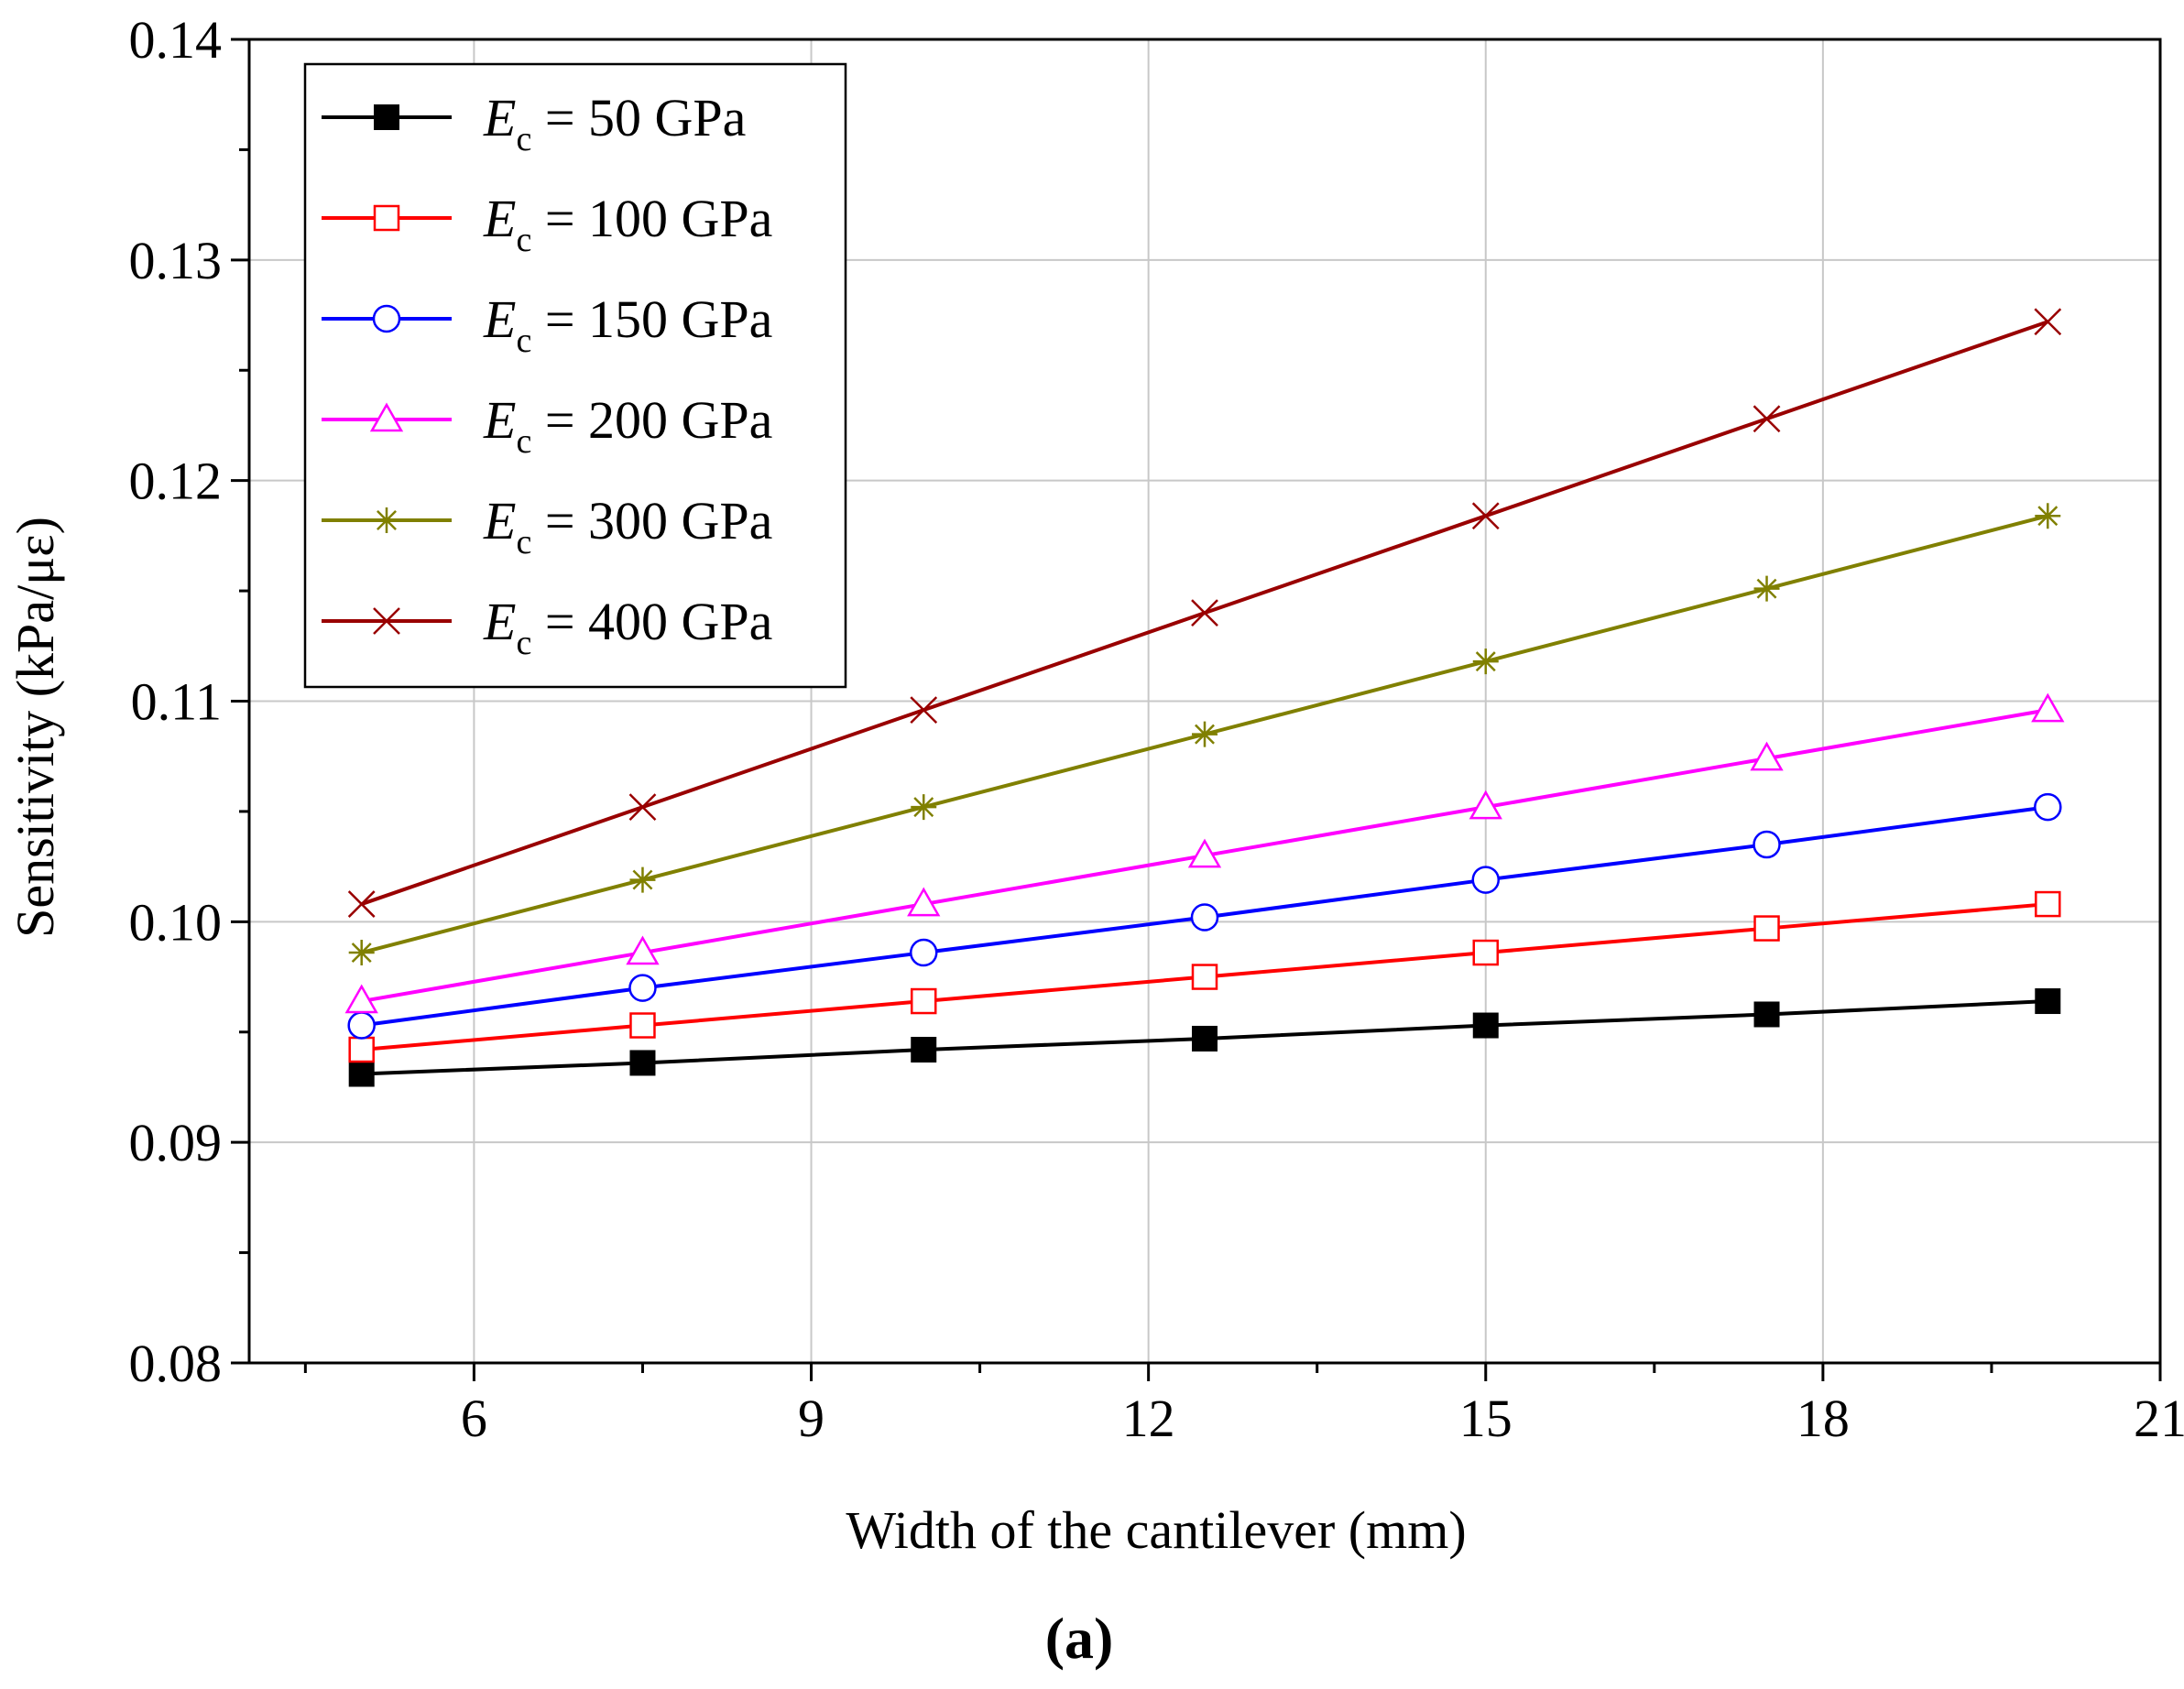 The image size is (2184, 1689). Describe the element at coordinates (2159, 1419) in the screenshot. I see `x-tick-label: 21` at that location.